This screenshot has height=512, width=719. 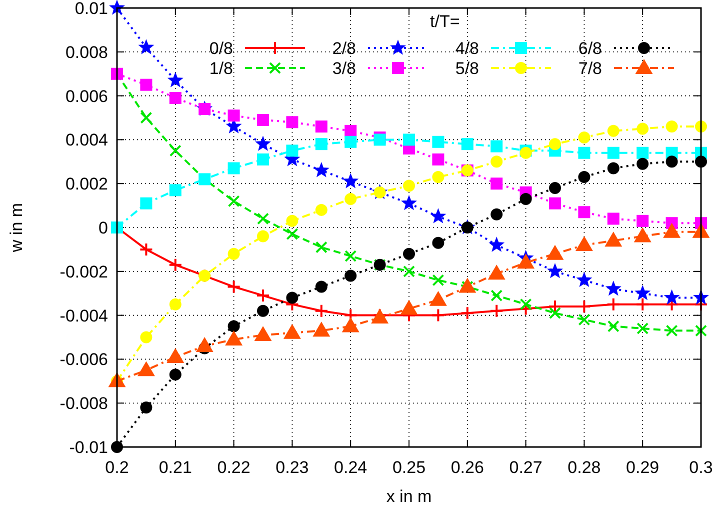 I want to click on x-tick-label: 0.23, so click(x=292, y=467).